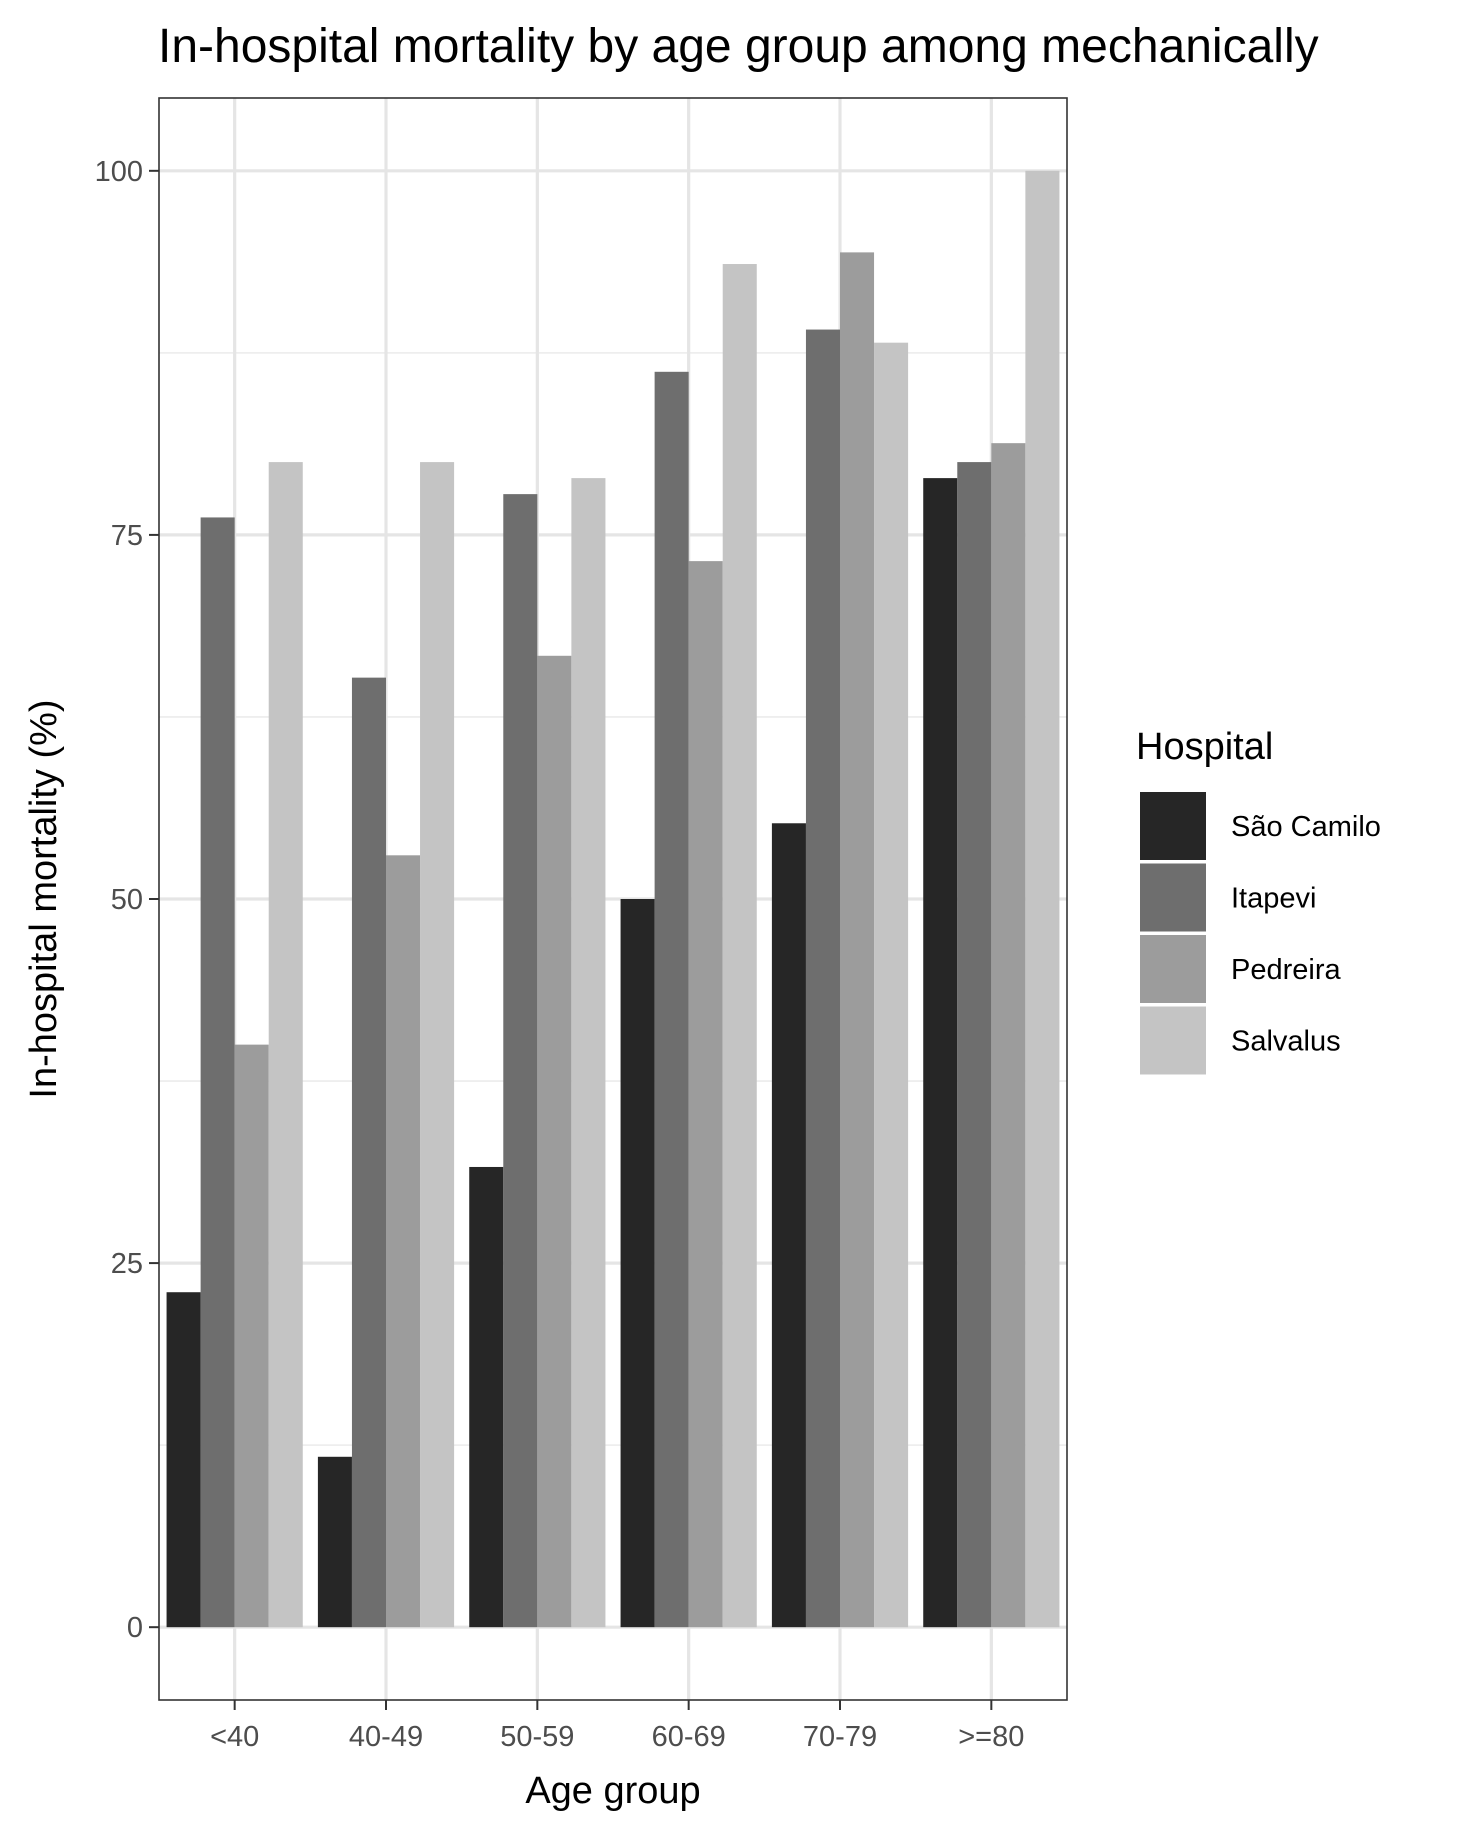 The image size is (1466, 1833). What do you see at coordinates (135, 1628) in the screenshot?
I see `y-tick-label: 0` at bounding box center [135, 1628].